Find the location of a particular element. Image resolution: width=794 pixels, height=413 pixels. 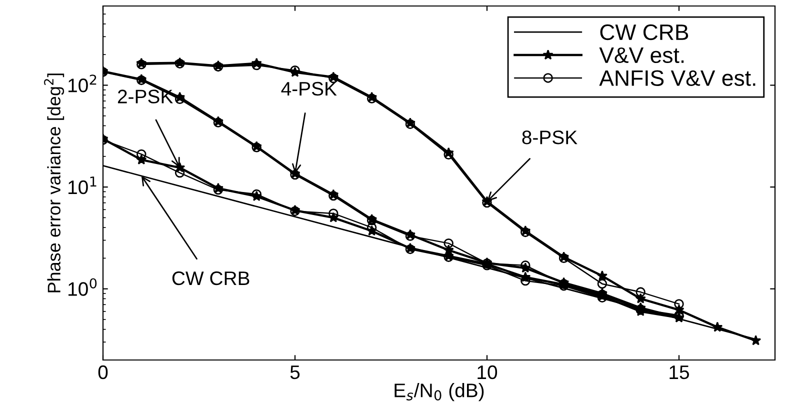

annotation: CW CRB is located at coordinates (211, 278).